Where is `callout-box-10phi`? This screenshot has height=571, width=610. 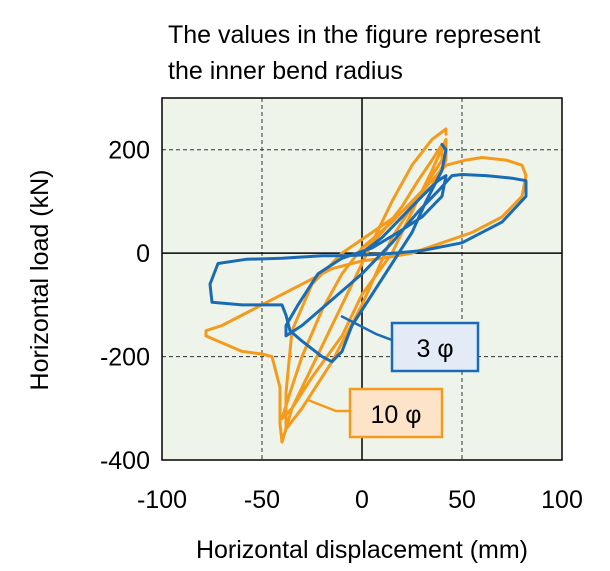 callout-box-10phi is located at coordinates (396, 413).